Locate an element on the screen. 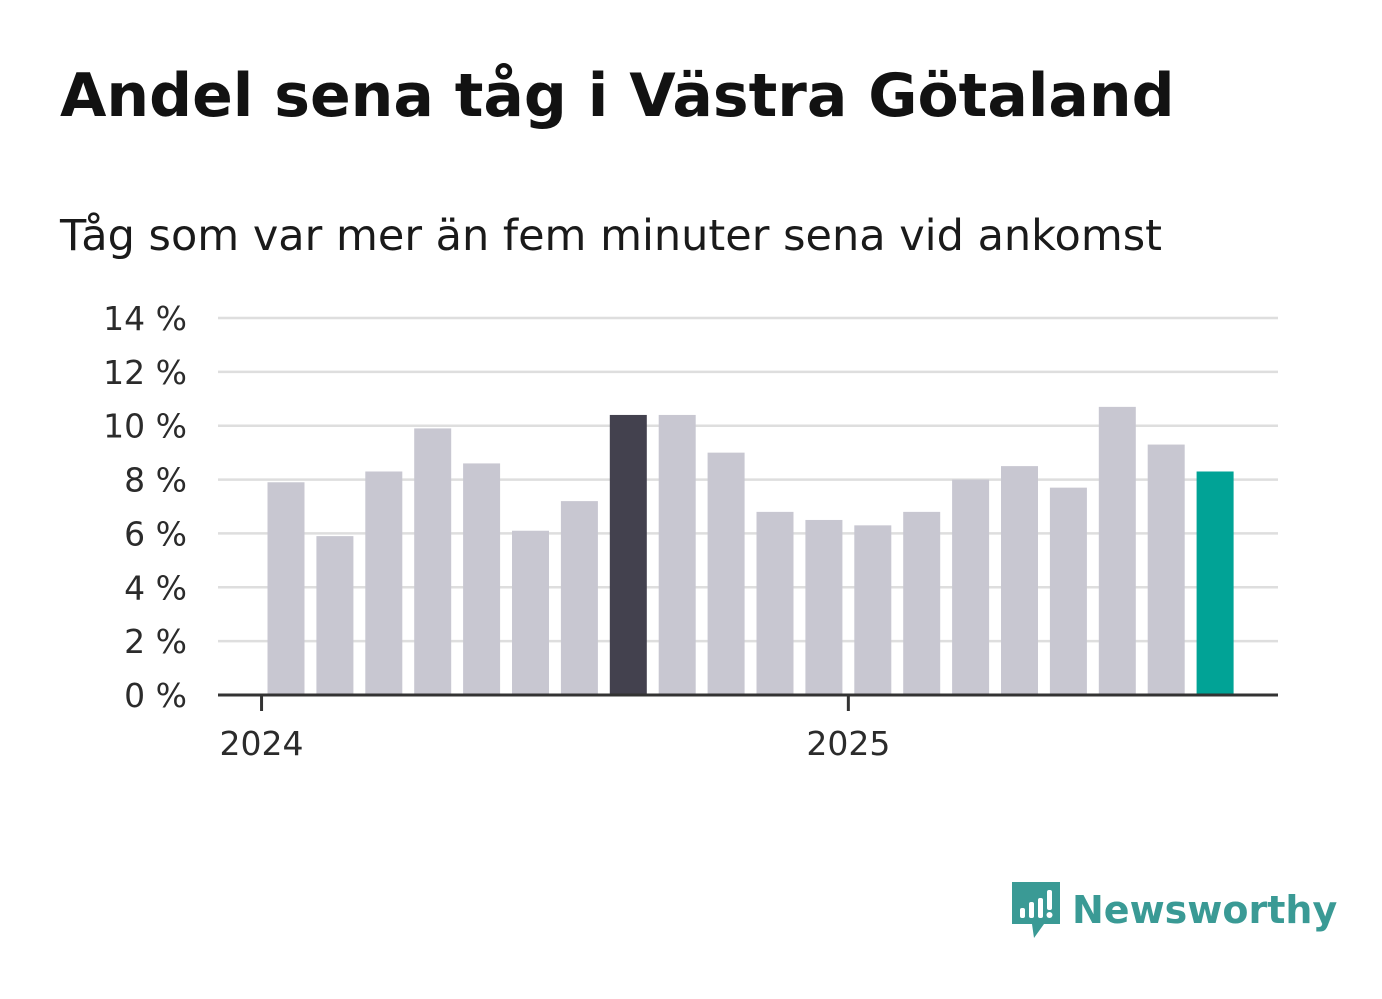  y-tick-label: 6 % is located at coordinates (155, 533).